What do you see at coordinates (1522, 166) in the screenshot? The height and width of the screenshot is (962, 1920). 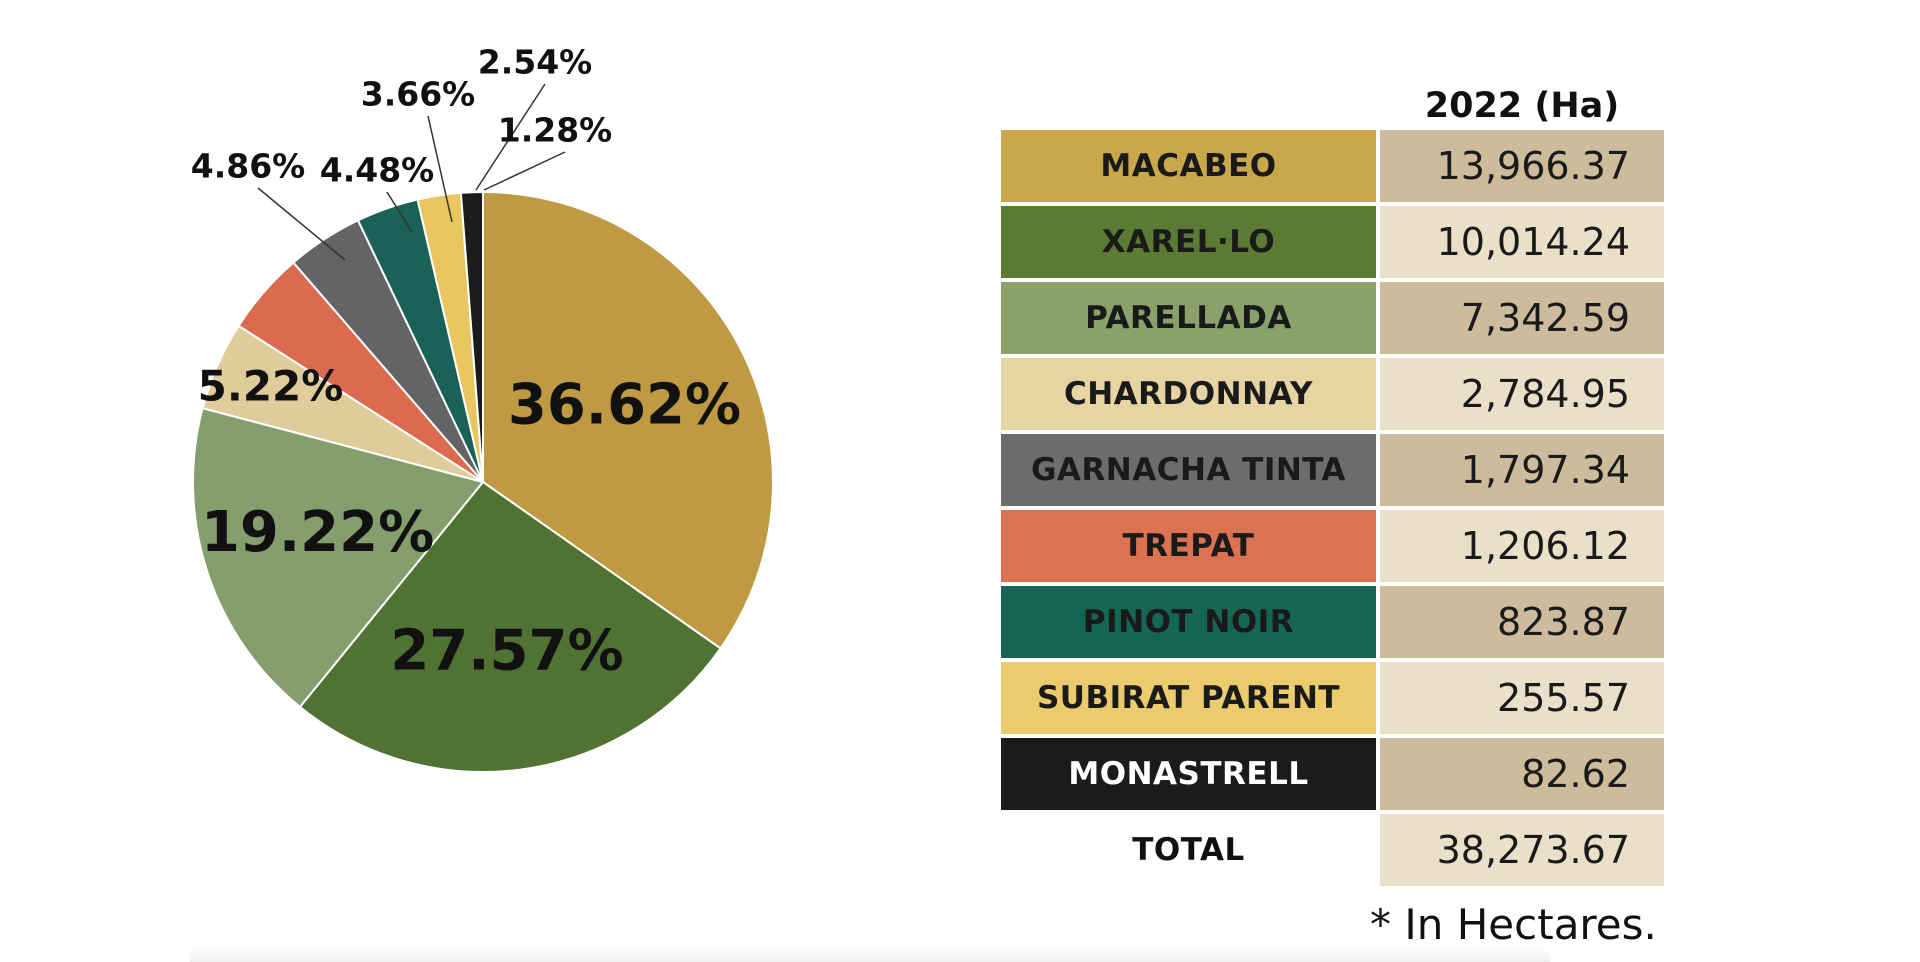 I see `variety-hectares: 13,966.37` at bounding box center [1522, 166].